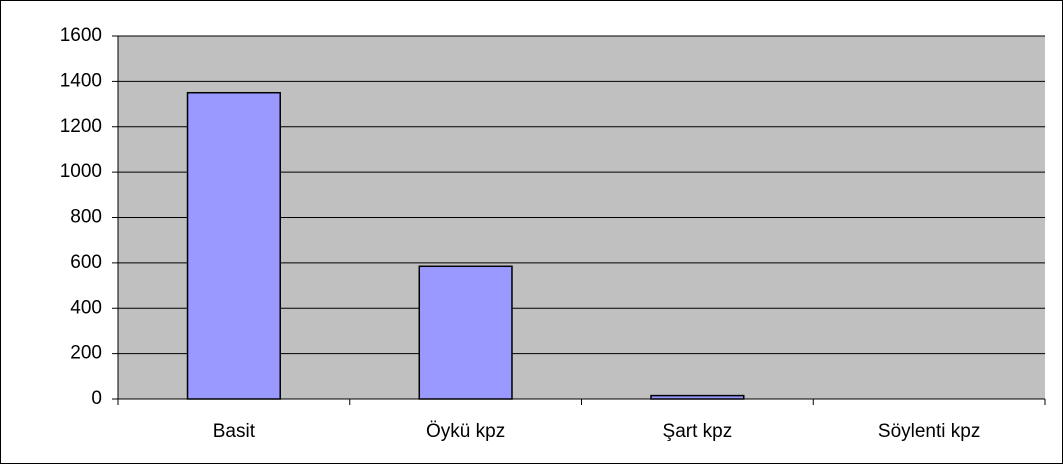 The width and height of the screenshot is (1063, 464). I want to click on x-tick-label: Basit, so click(234, 431).